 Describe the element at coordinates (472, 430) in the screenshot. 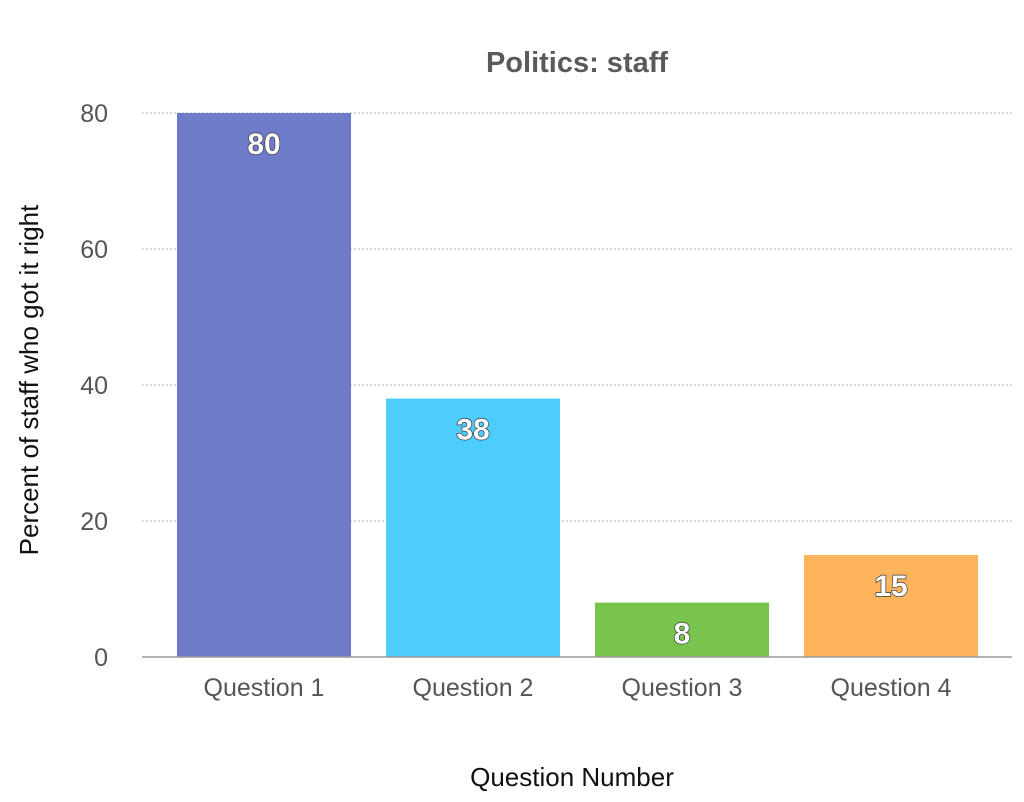

I see `bar-value-label: 38` at that location.